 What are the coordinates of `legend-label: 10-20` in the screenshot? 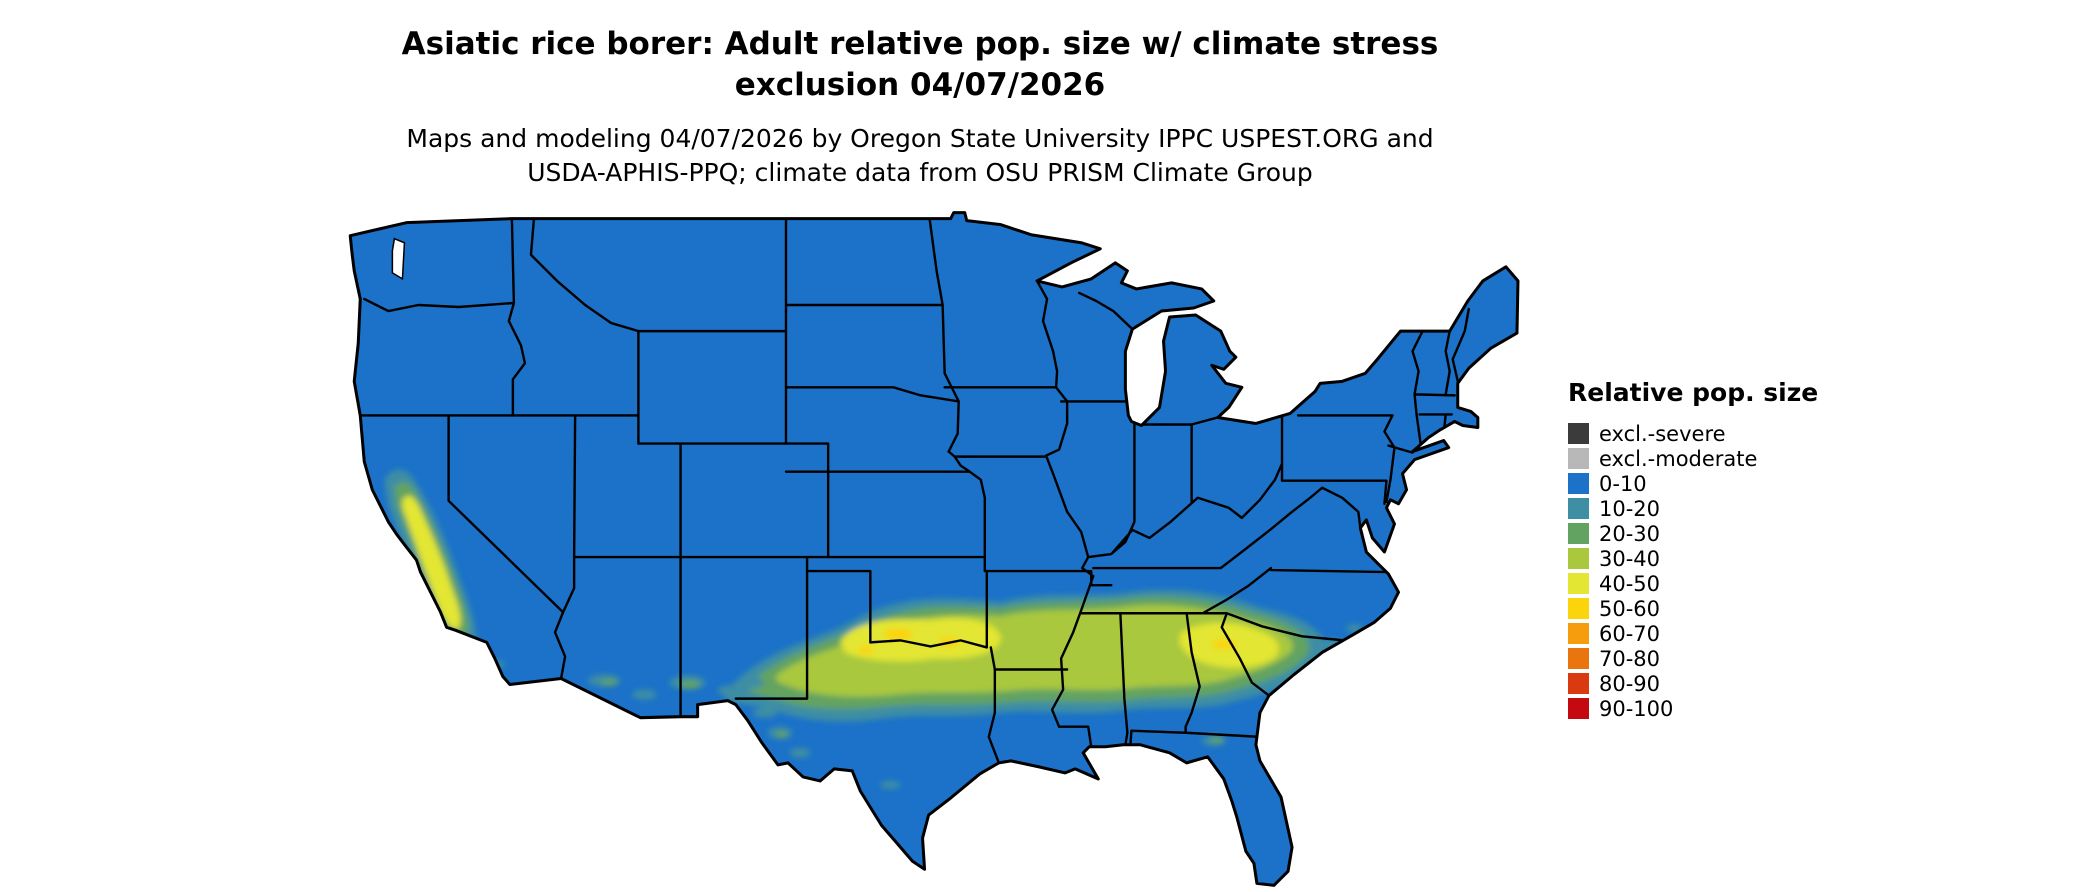 It's located at (1630, 508).